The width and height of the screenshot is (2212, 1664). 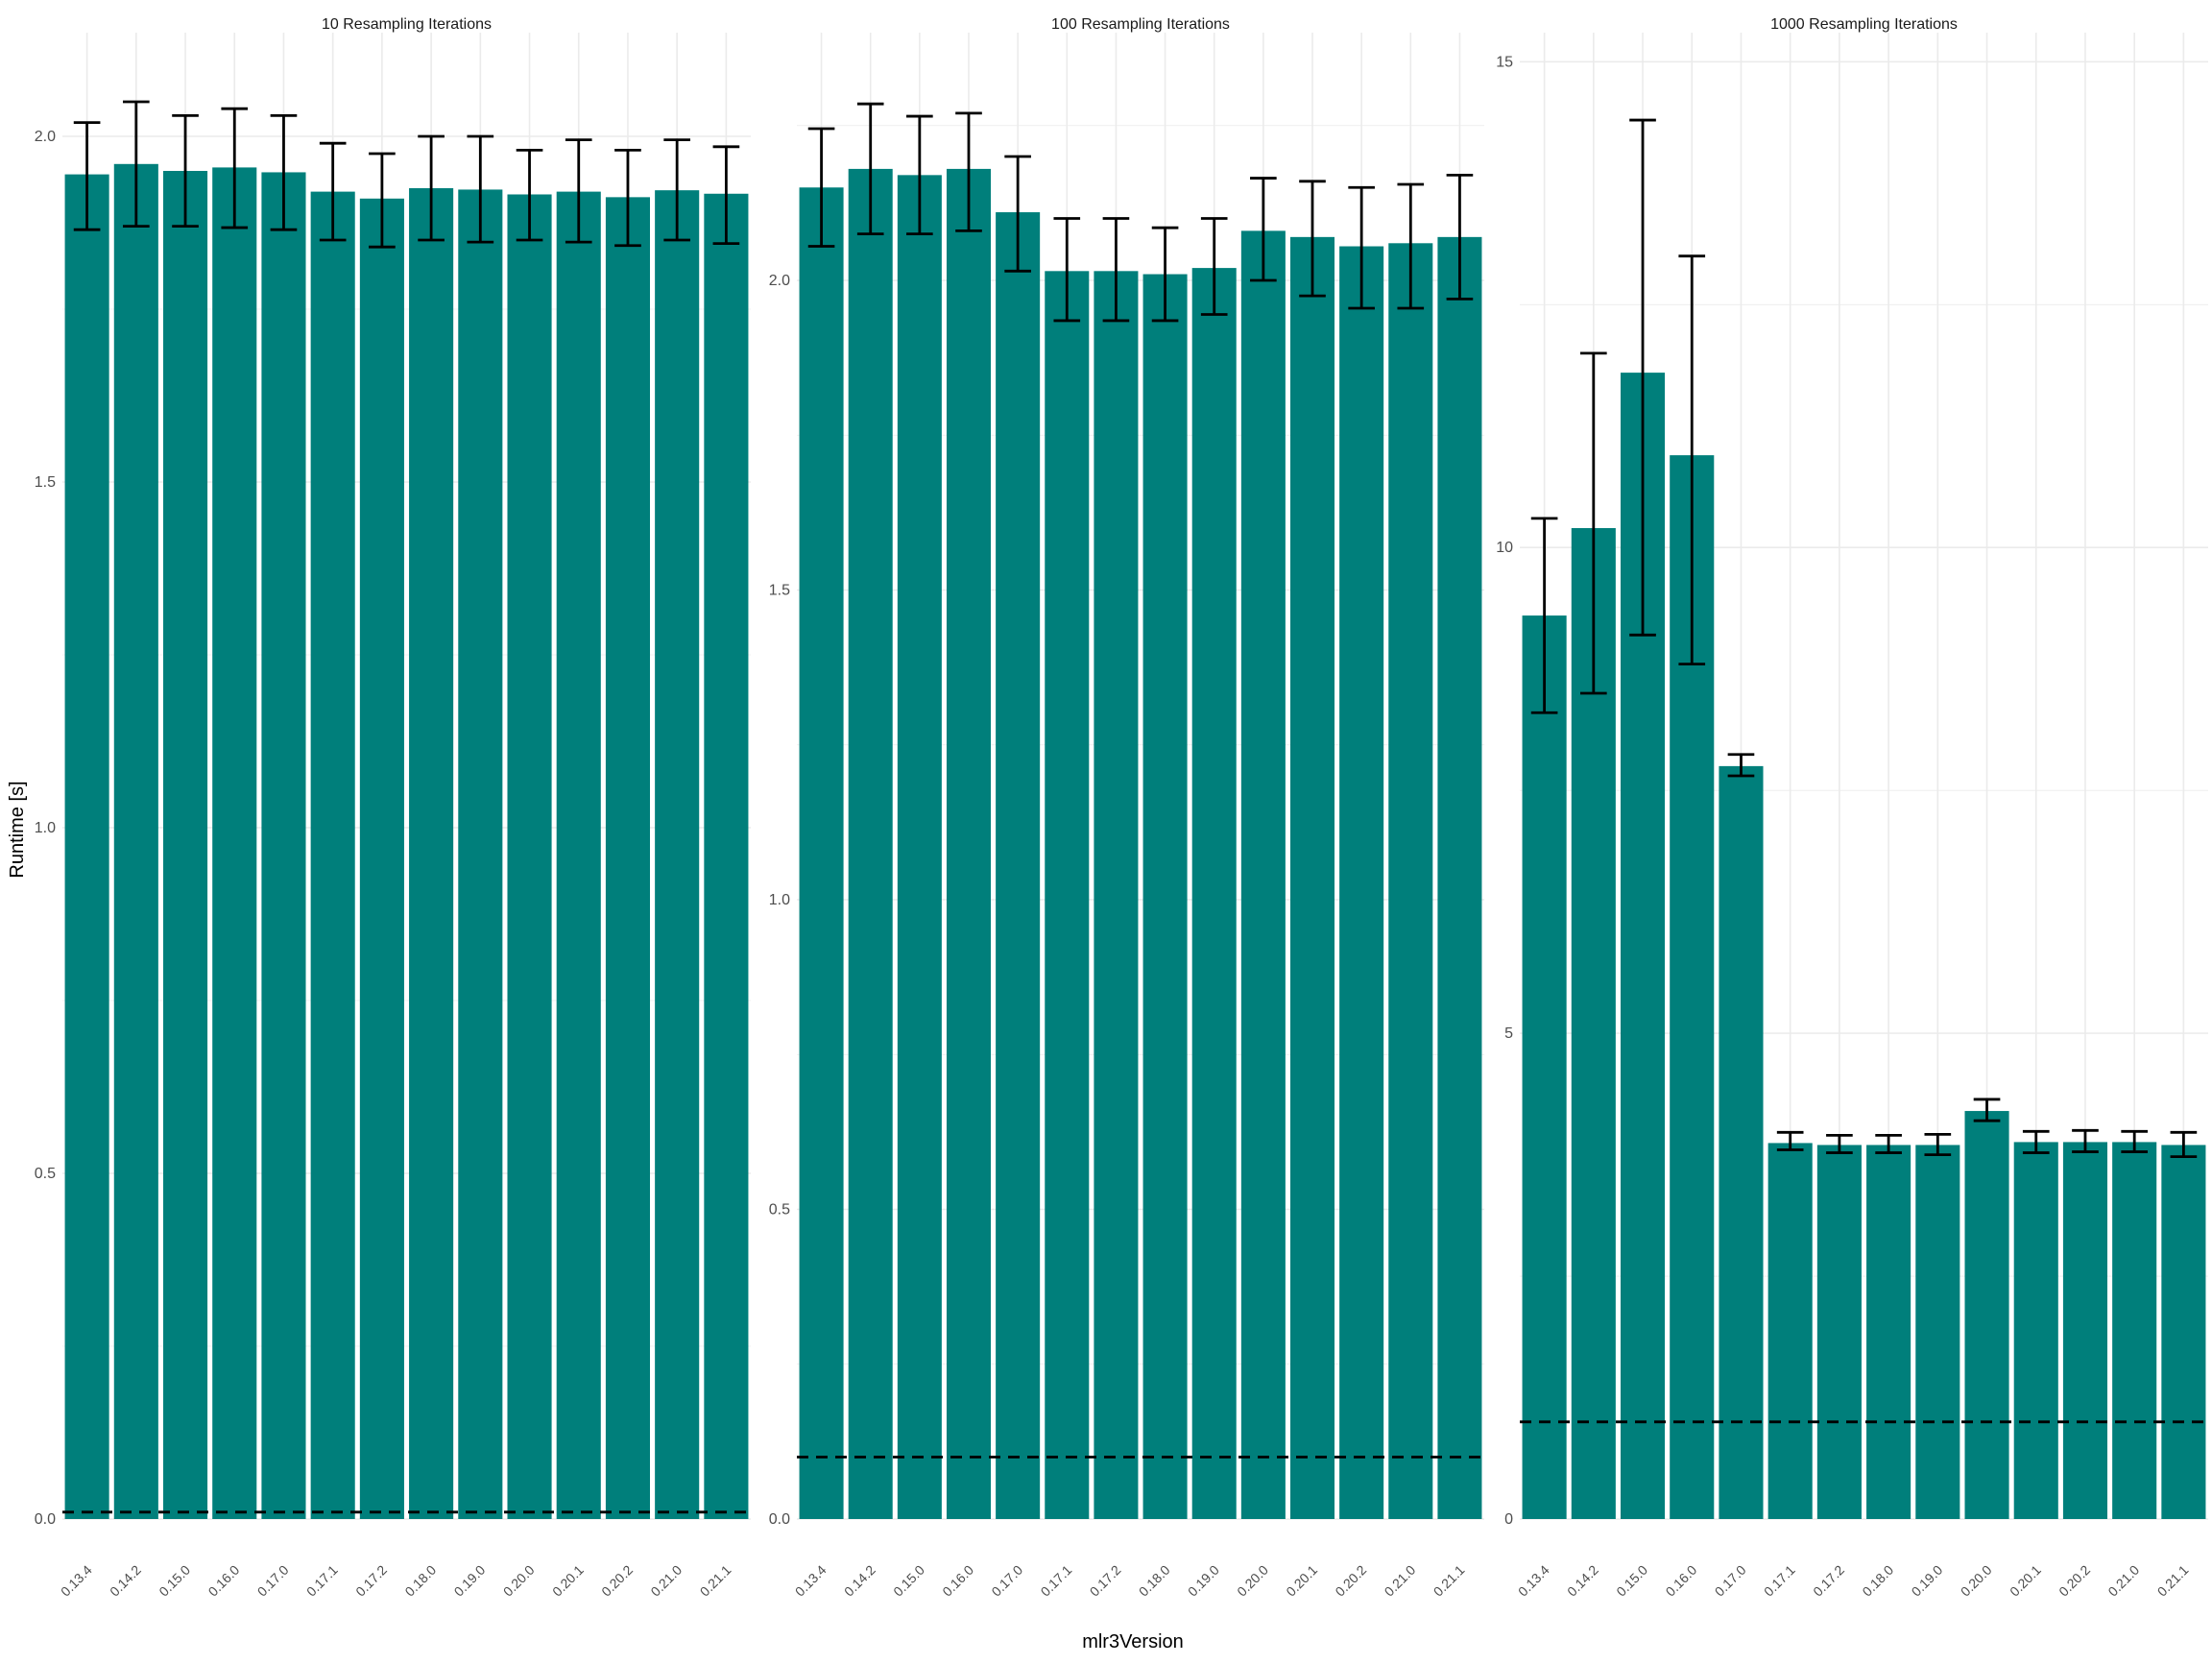 What do you see at coordinates (1252, 1581) in the screenshot?
I see `x-tick-label: 0.20.0` at bounding box center [1252, 1581].